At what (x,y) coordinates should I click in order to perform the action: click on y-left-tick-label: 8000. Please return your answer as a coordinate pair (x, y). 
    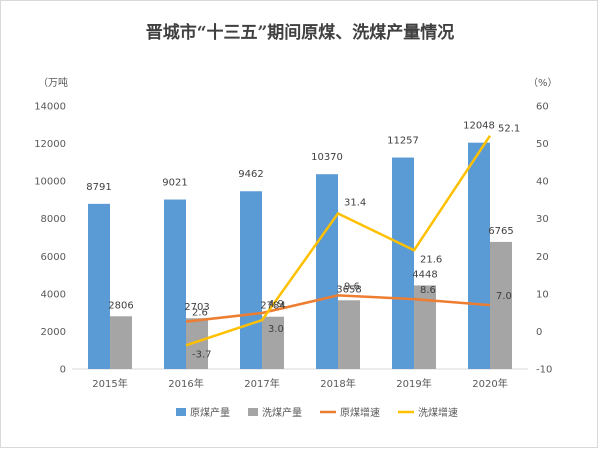
    Looking at the image, I should click on (53, 219).